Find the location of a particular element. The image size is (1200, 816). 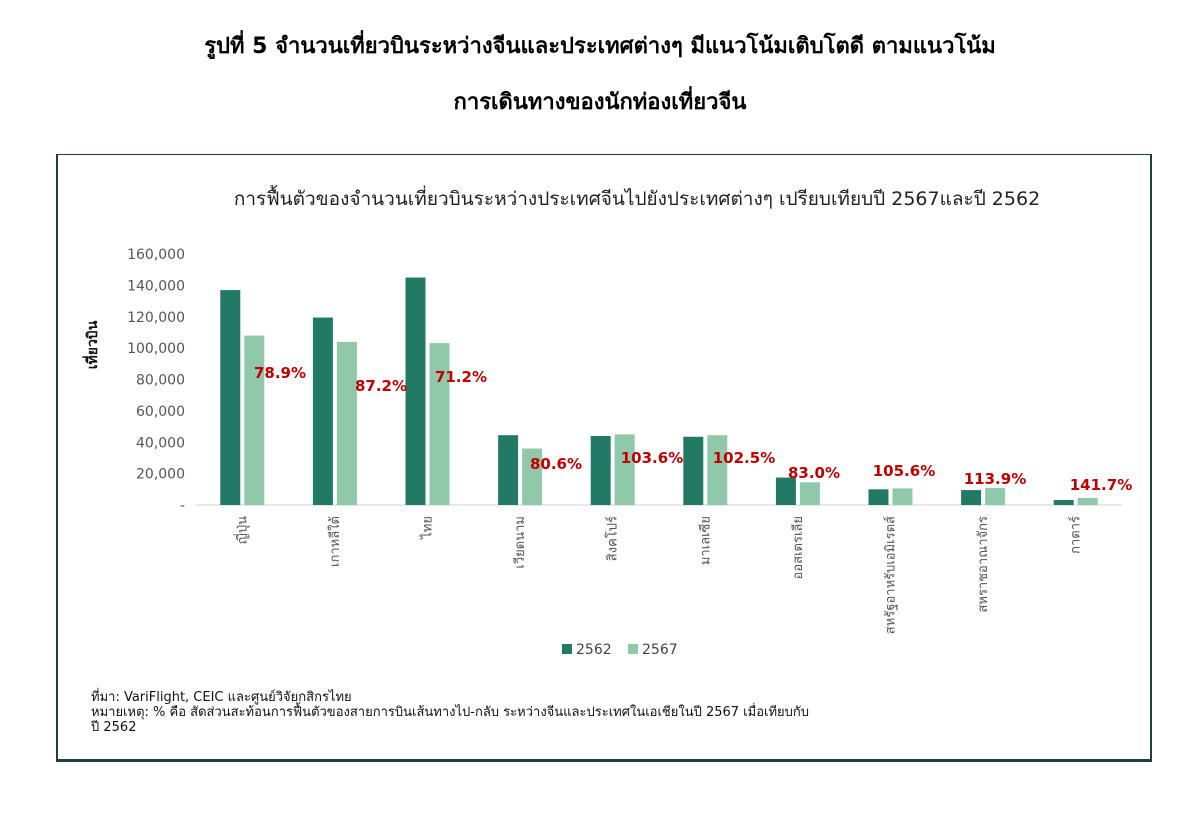

remark-note-cont: ปี 2562 is located at coordinates (114, 727).